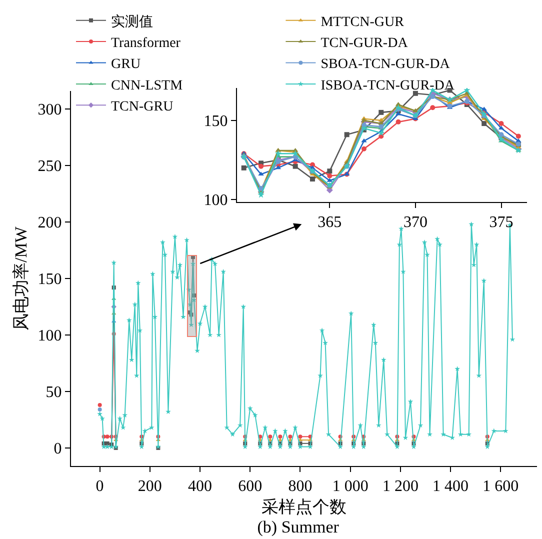 The image size is (542, 539). Describe the element at coordinates (400, 487) in the screenshot. I see `x-tick-label: 1 200` at that location.